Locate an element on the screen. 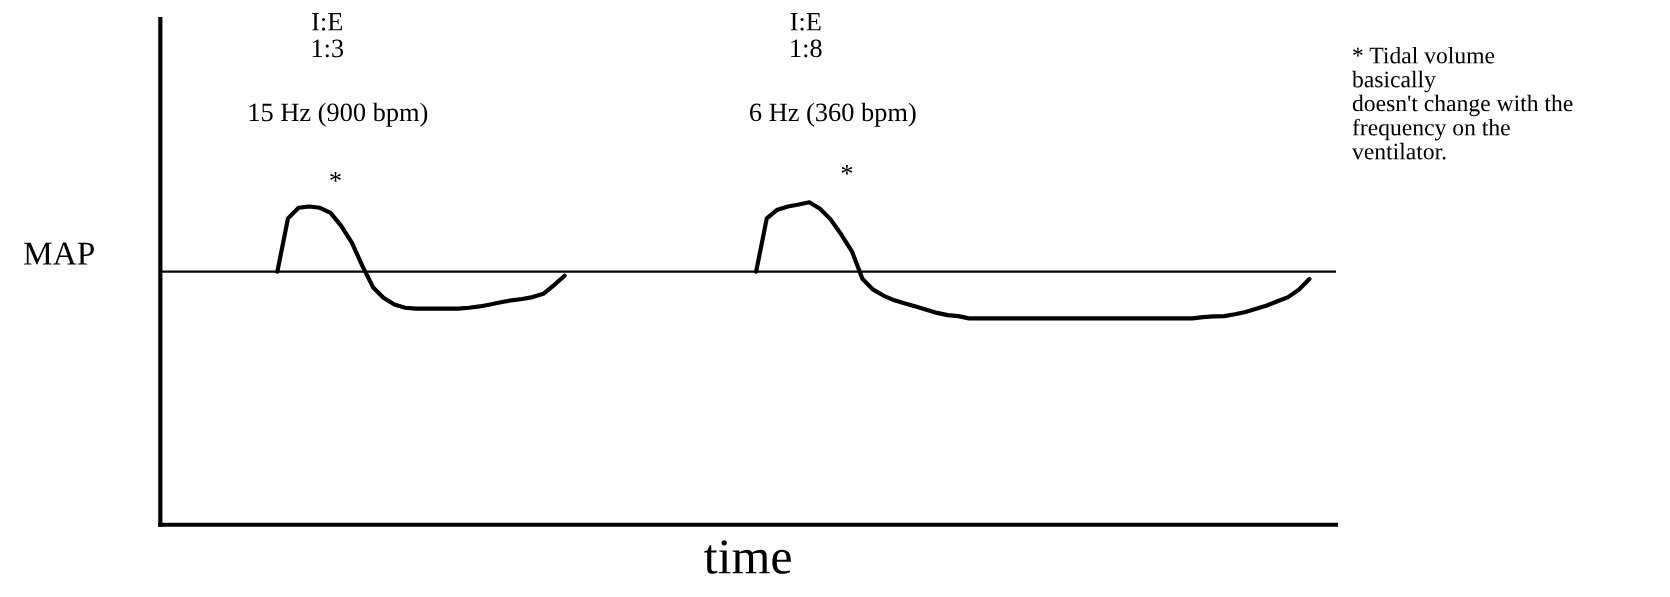 The height and width of the screenshot is (597, 1670). text: 6 Hz (360 bpm) is located at coordinates (833, 114).